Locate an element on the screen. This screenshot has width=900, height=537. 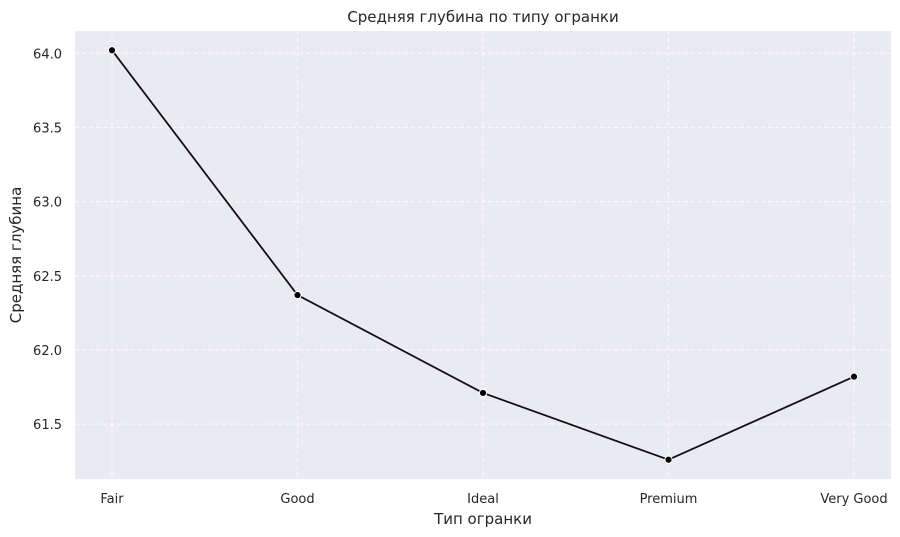
chart-title: Средняя глубина по типу огранки is located at coordinates (482, 17).